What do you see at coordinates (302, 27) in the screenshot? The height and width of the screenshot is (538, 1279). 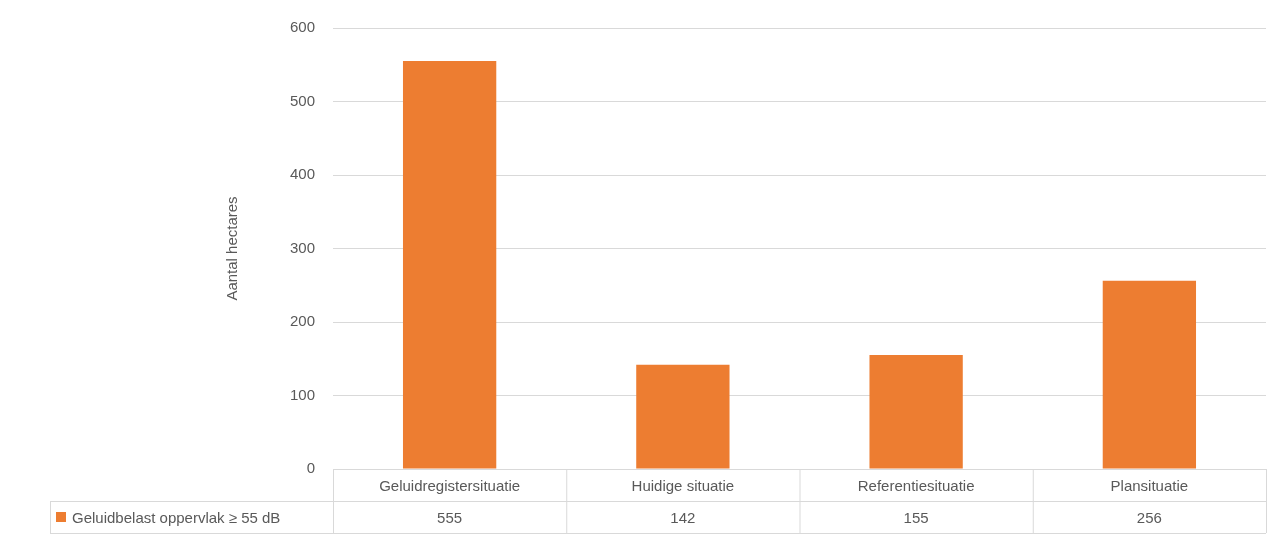 I see `y-tick-label: 600` at bounding box center [302, 27].